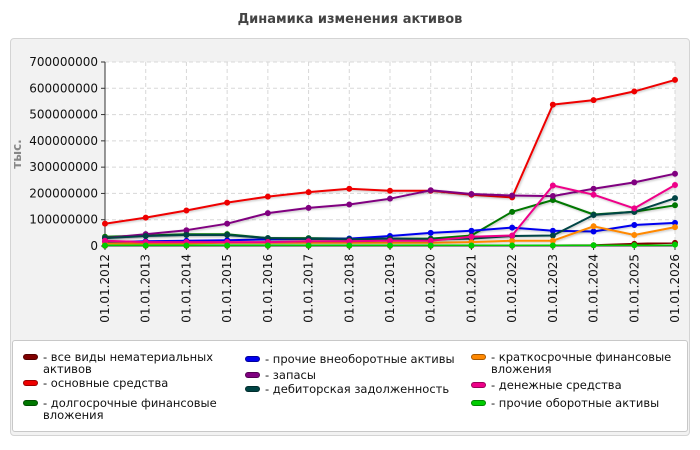 The height and width of the screenshot is (450, 700). Describe the element at coordinates (63, 193) in the screenshot. I see `y-tick-label: 200000000` at that location.